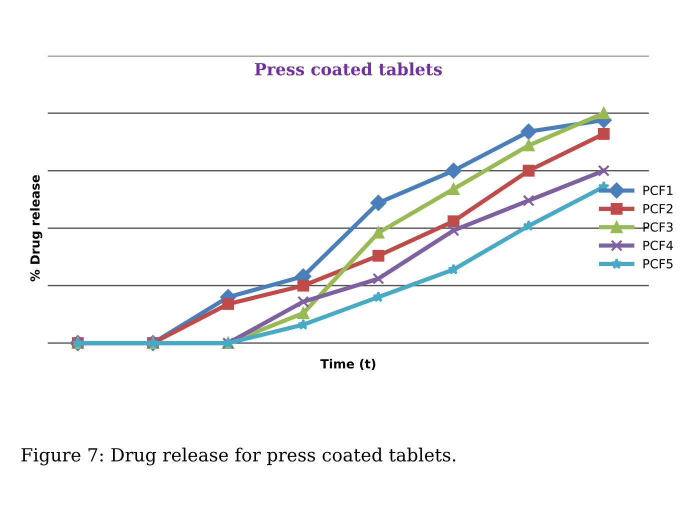 This screenshot has width=683, height=507. I want to click on legend-label: PCF2, so click(657, 209).